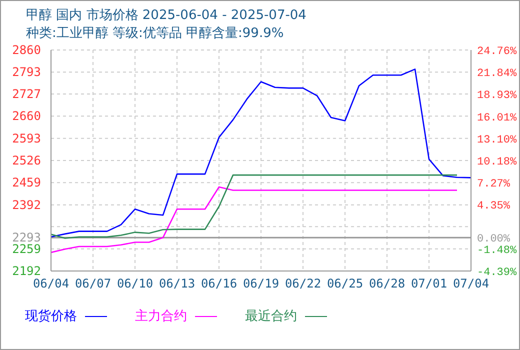  Describe the element at coordinates (161, 316) in the screenshot. I see `legend-label: 主力合约` at that location.